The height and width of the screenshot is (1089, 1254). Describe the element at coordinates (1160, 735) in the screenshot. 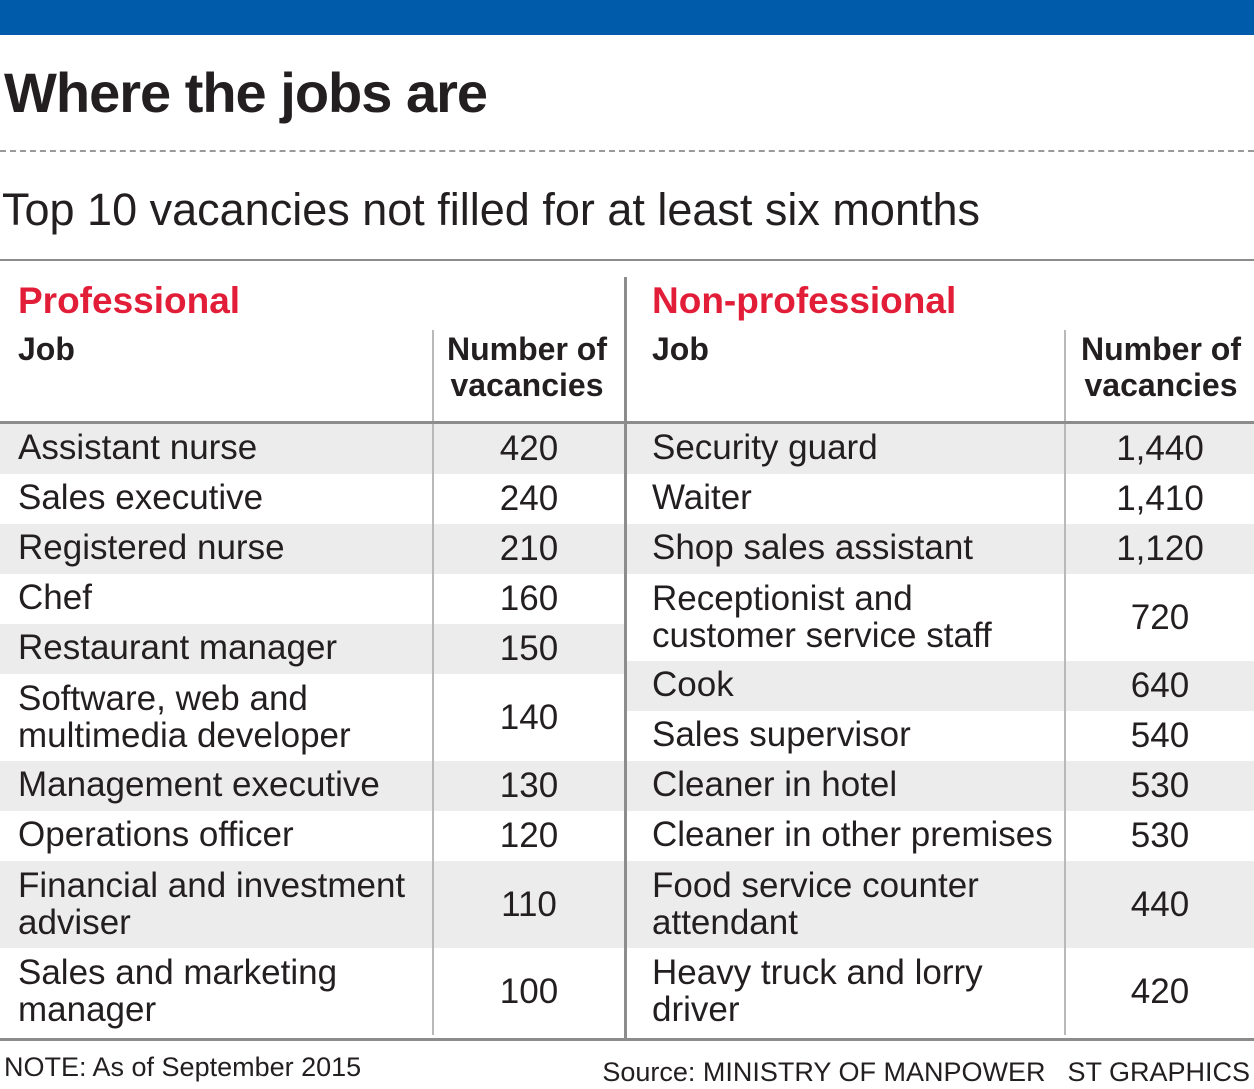

I see `vacancies-cell: 540` at that location.